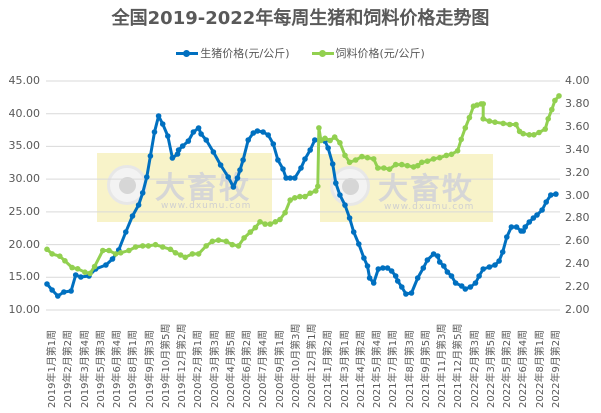 The image size is (601, 413). I want to click on x-tick-label: 2019年12月第2周, so click(183, 365).